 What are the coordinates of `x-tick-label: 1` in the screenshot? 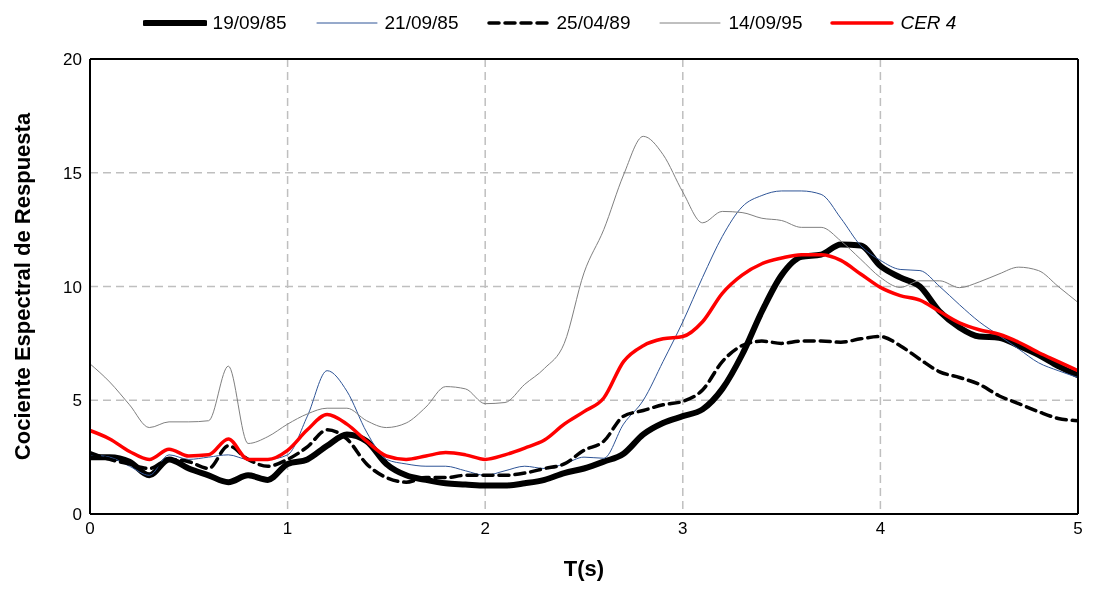 It's located at (287, 529).